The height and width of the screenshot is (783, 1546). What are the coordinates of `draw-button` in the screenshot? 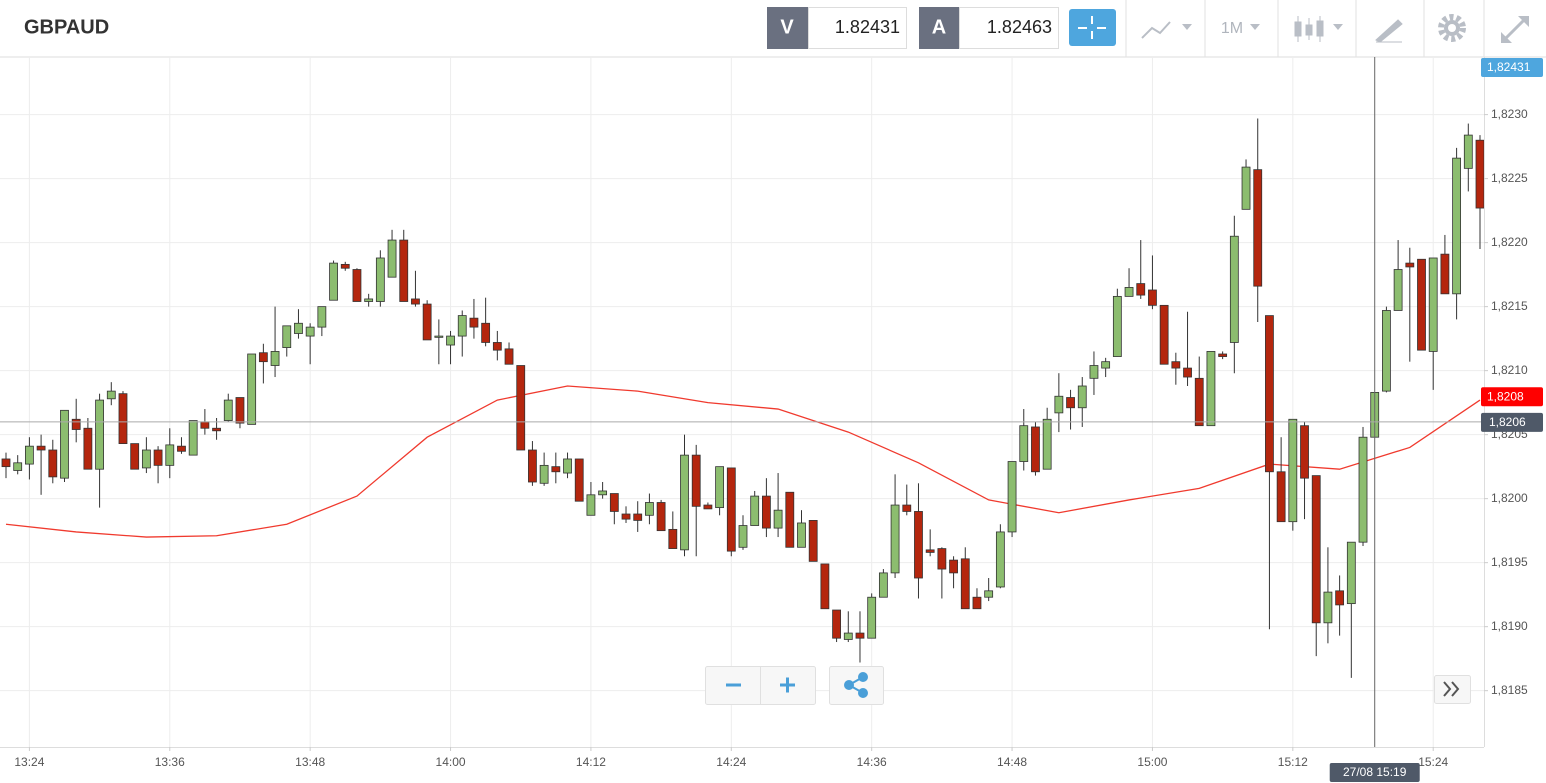 It's located at (1389, 31).